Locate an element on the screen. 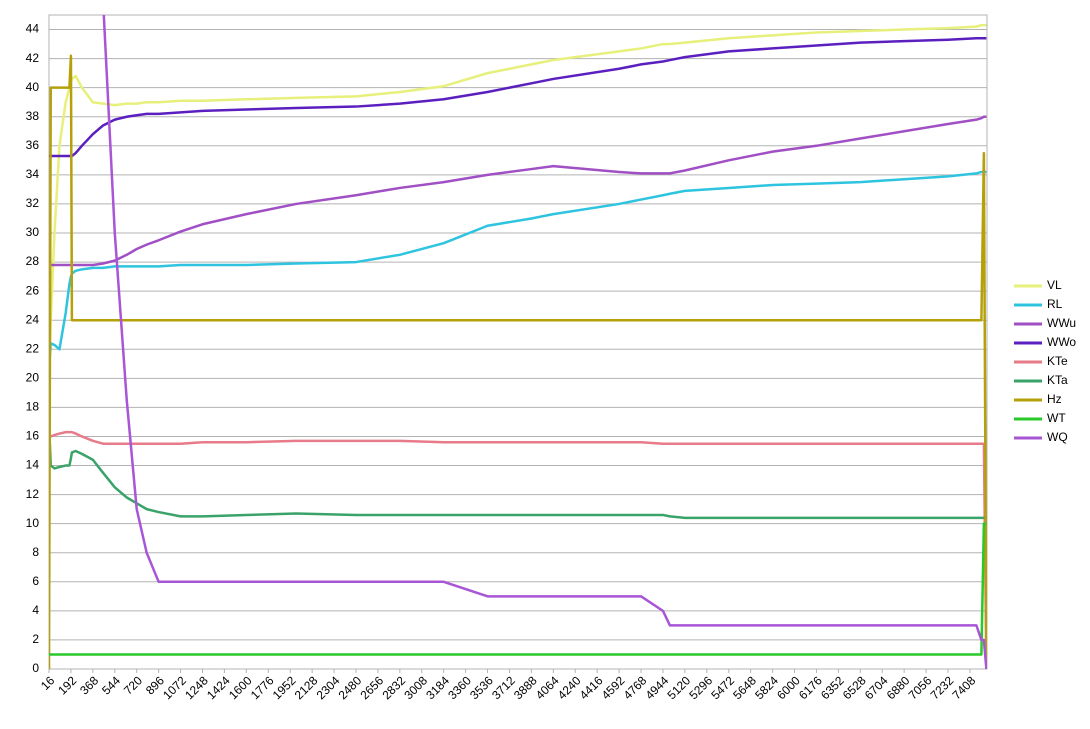 The height and width of the screenshot is (729, 1090). y-tick-label: 8 is located at coordinates (35, 552).